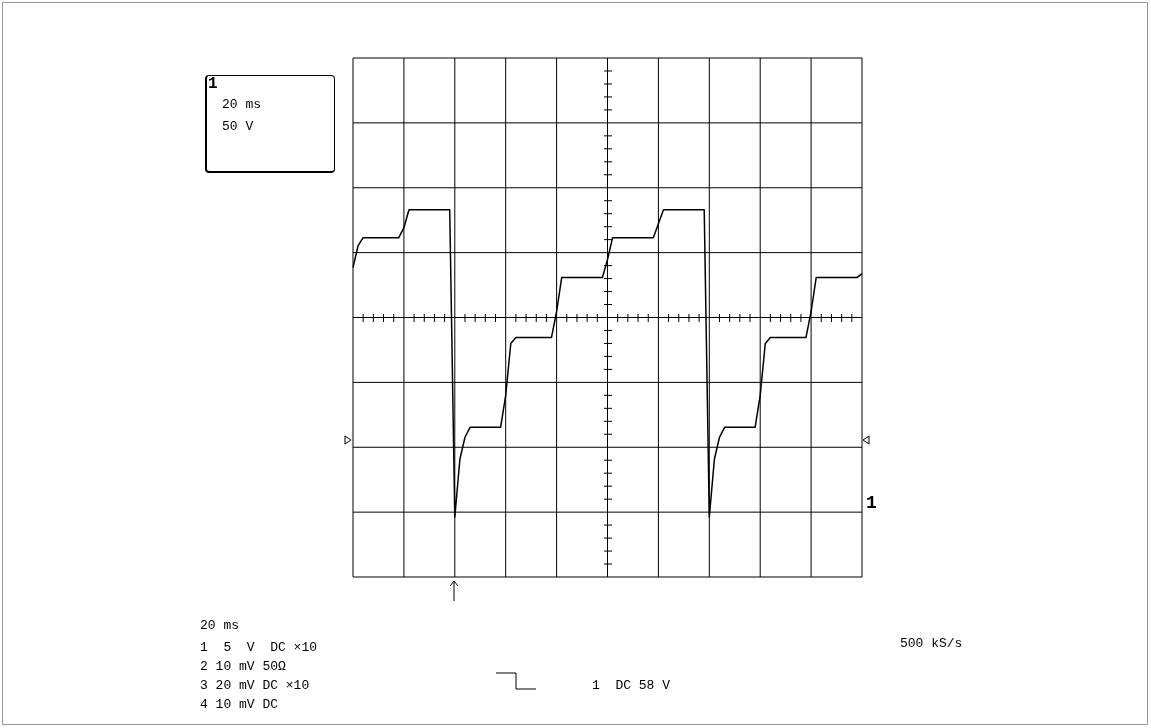 The height and width of the screenshot is (728, 1151). I want to click on text: 4 10 mV DC, so click(239, 704).